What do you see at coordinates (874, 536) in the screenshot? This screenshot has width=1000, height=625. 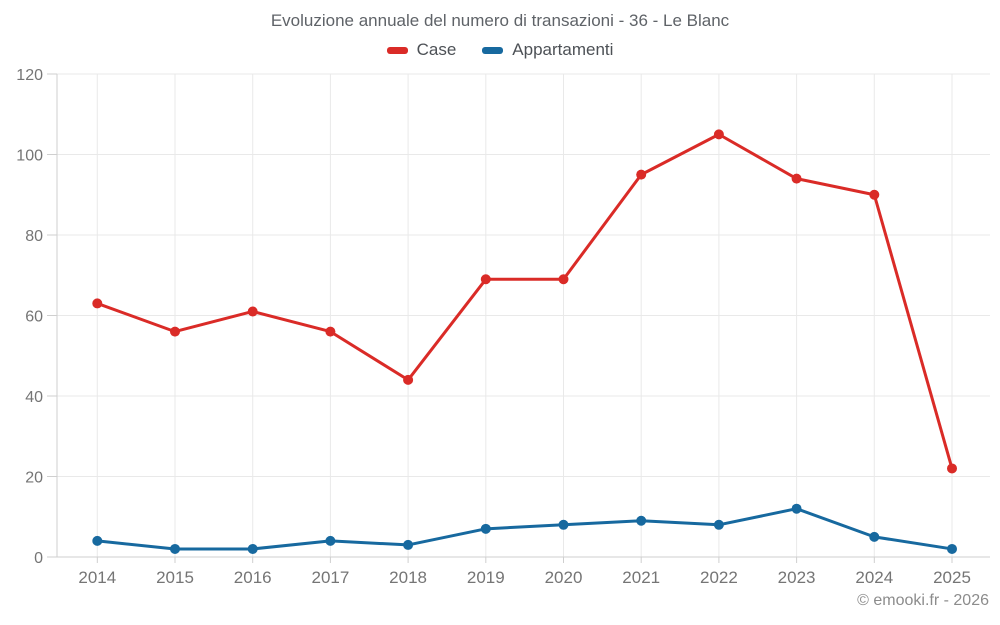 I see `data-point-appartamenti-2024` at bounding box center [874, 536].